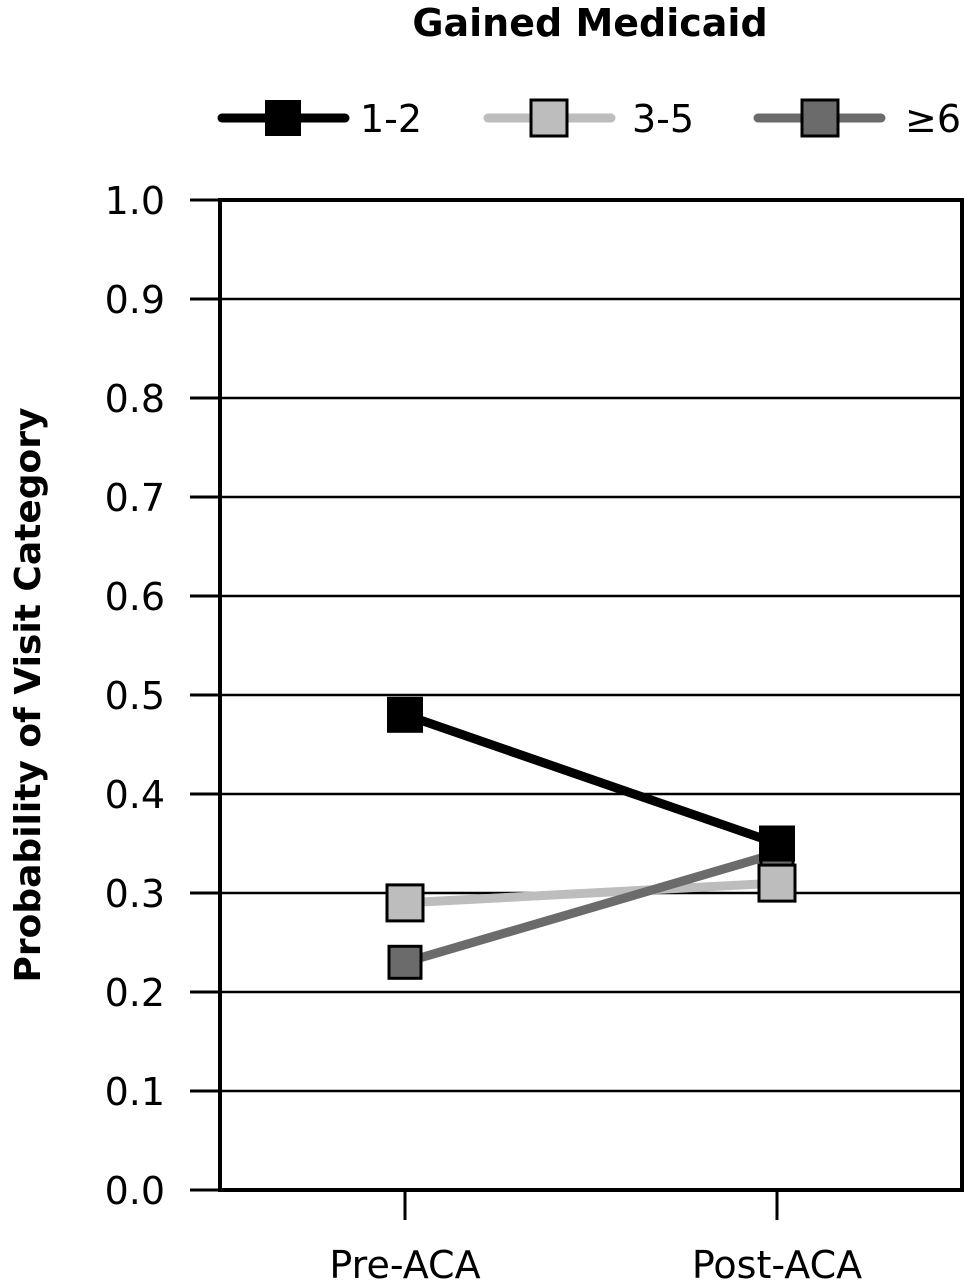 The width and height of the screenshot is (964, 1285). I want to click on legend: 1-2 3-5 ≥6, so click(589, 119).